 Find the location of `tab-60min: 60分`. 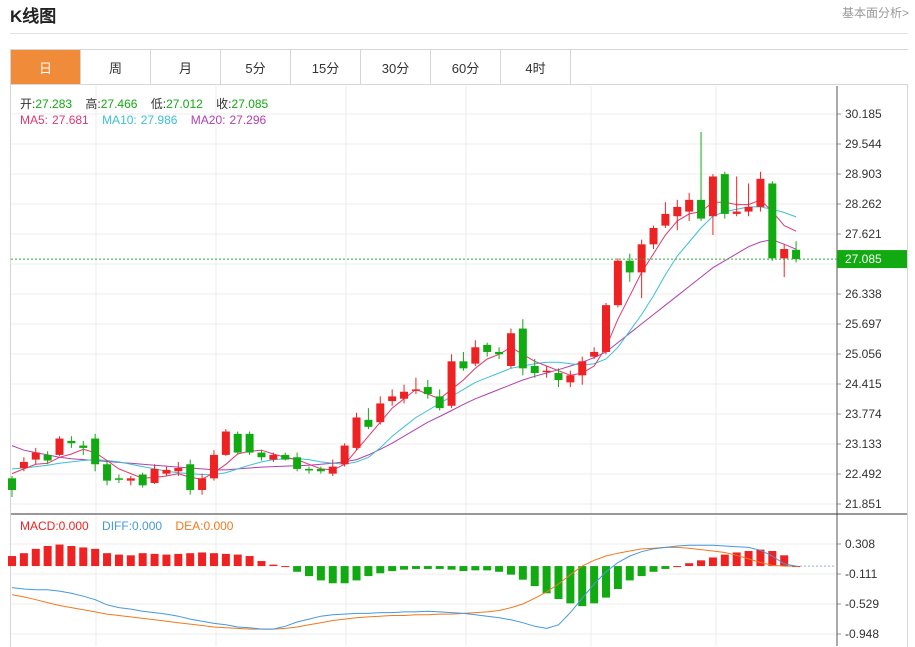

tab-60min: 60分 is located at coordinates (466, 67).